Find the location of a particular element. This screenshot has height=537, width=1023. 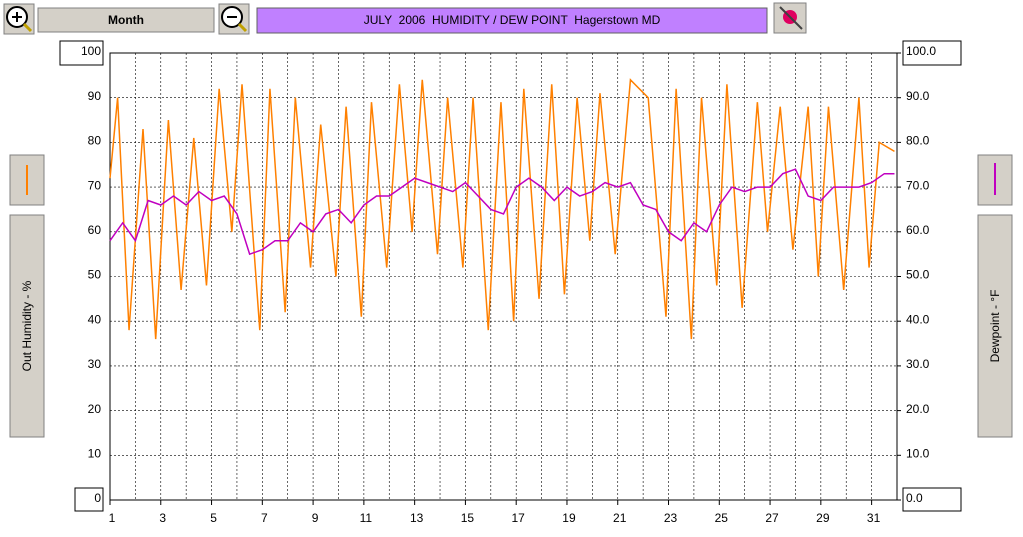

y-tick-label: 10 is located at coordinates (95, 453).